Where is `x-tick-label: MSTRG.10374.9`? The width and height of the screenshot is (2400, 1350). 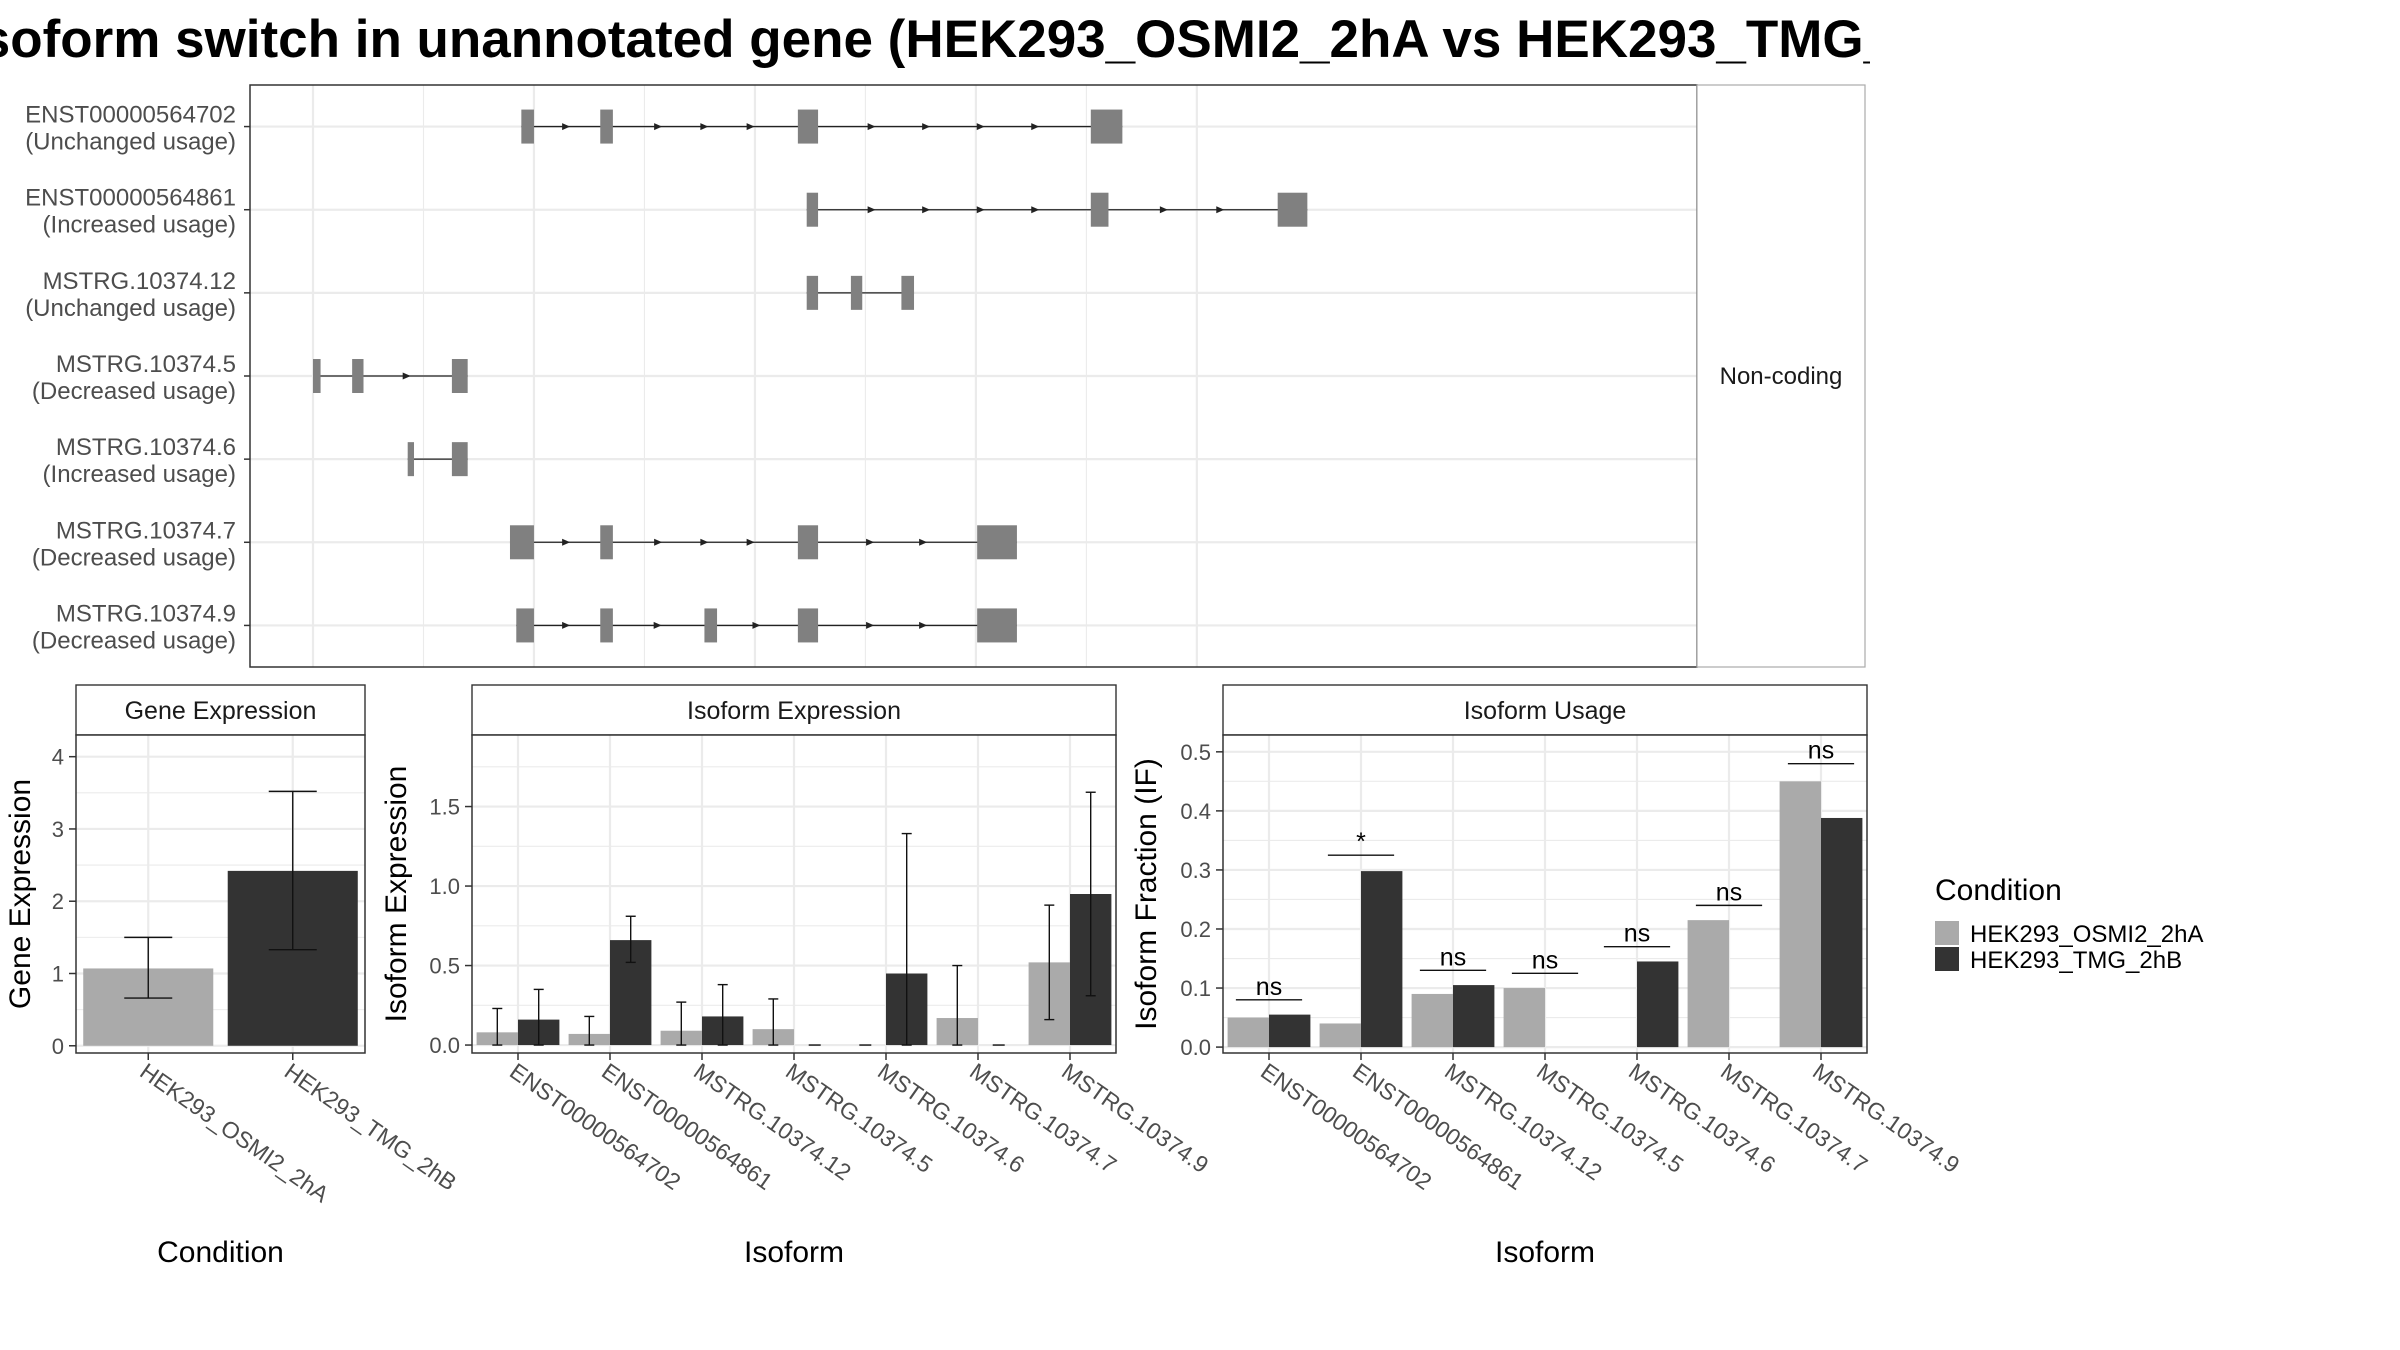
x-tick-label: MSTRG.10374.9 is located at coordinates (1135, 1118).